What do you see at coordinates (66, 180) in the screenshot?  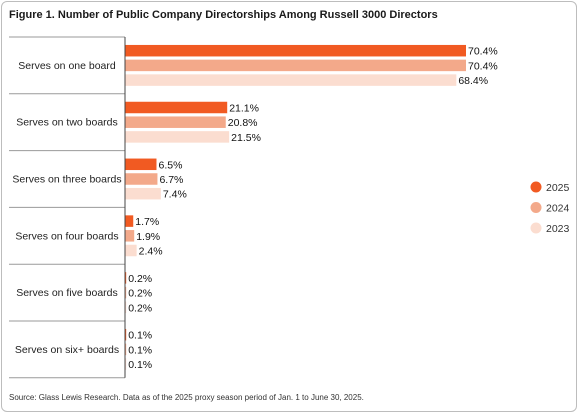 I see `category-label: Serves on three boards` at bounding box center [66, 180].